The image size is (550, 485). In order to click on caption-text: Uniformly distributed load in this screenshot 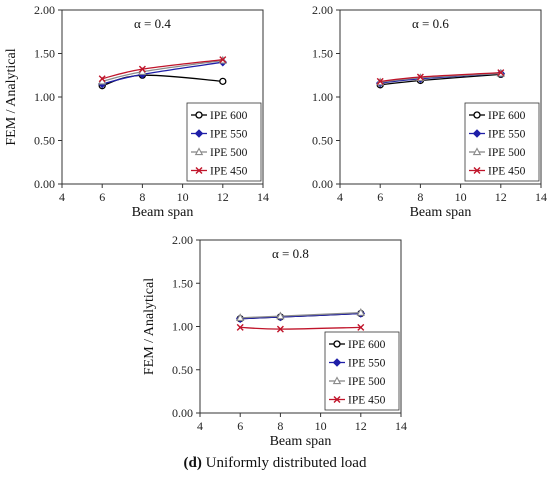, I will do `click(284, 463)`.